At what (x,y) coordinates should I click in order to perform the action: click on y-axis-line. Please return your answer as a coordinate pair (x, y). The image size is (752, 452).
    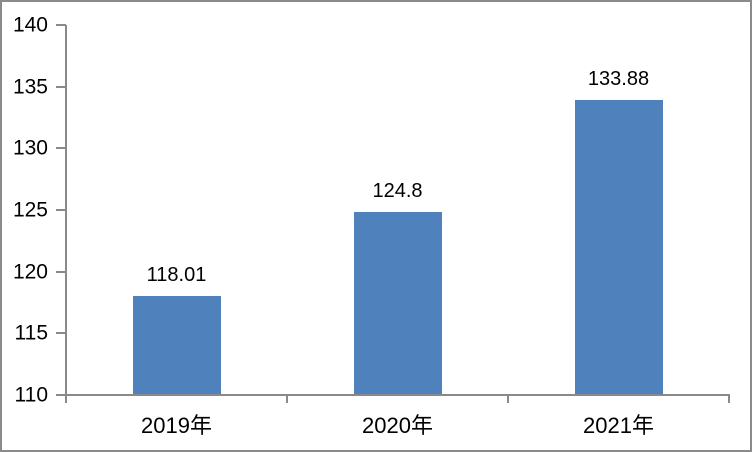
    Looking at the image, I should click on (66, 211).